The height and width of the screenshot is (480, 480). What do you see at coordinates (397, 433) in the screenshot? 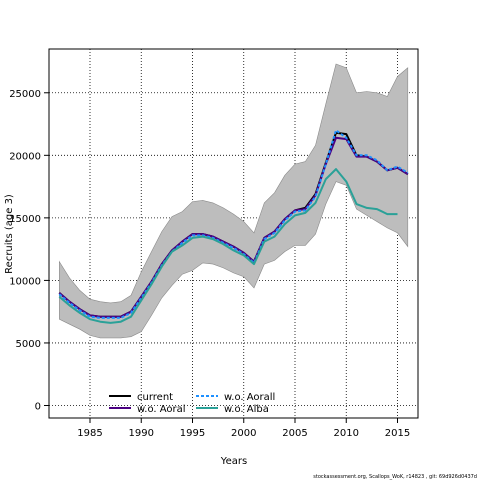
I see `x-tick-label: 2015` at bounding box center [397, 433].